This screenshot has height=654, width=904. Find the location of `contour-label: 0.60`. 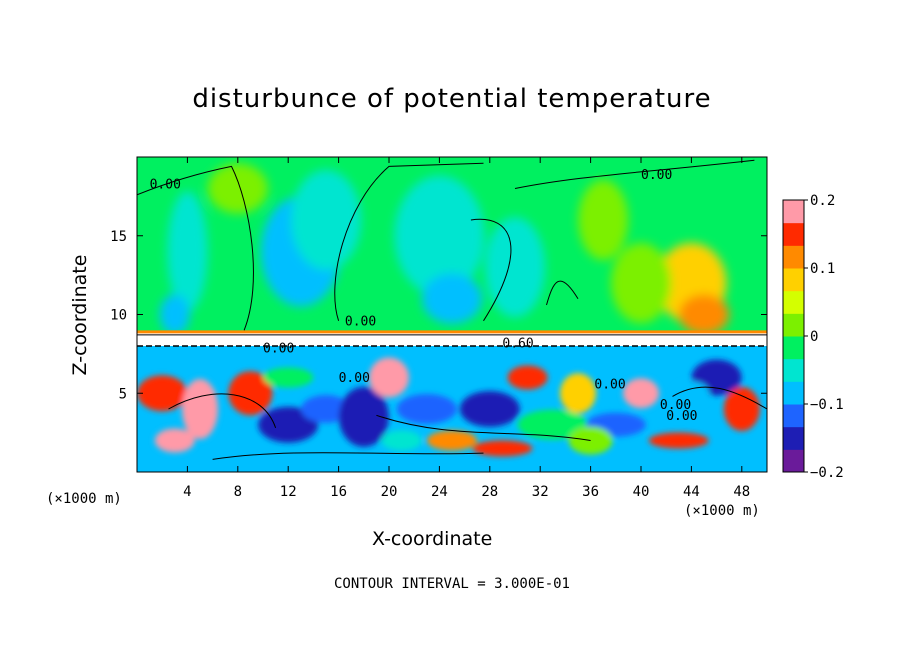

contour-label: 0.60 is located at coordinates (517, 344).